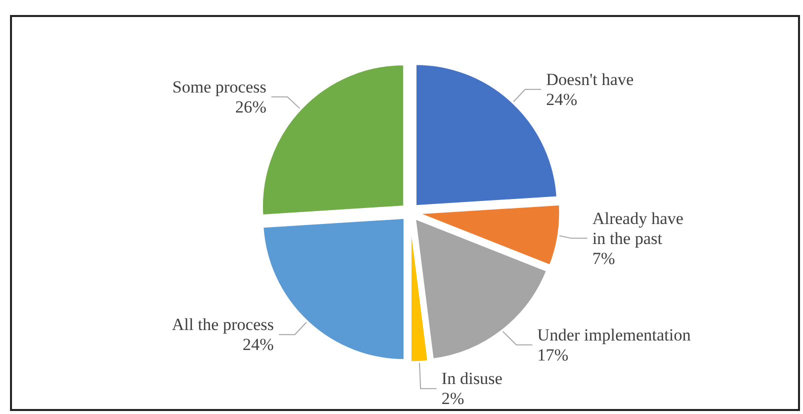  What do you see at coordinates (250, 106) in the screenshot?
I see `data-label: 26%` at bounding box center [250, 106].